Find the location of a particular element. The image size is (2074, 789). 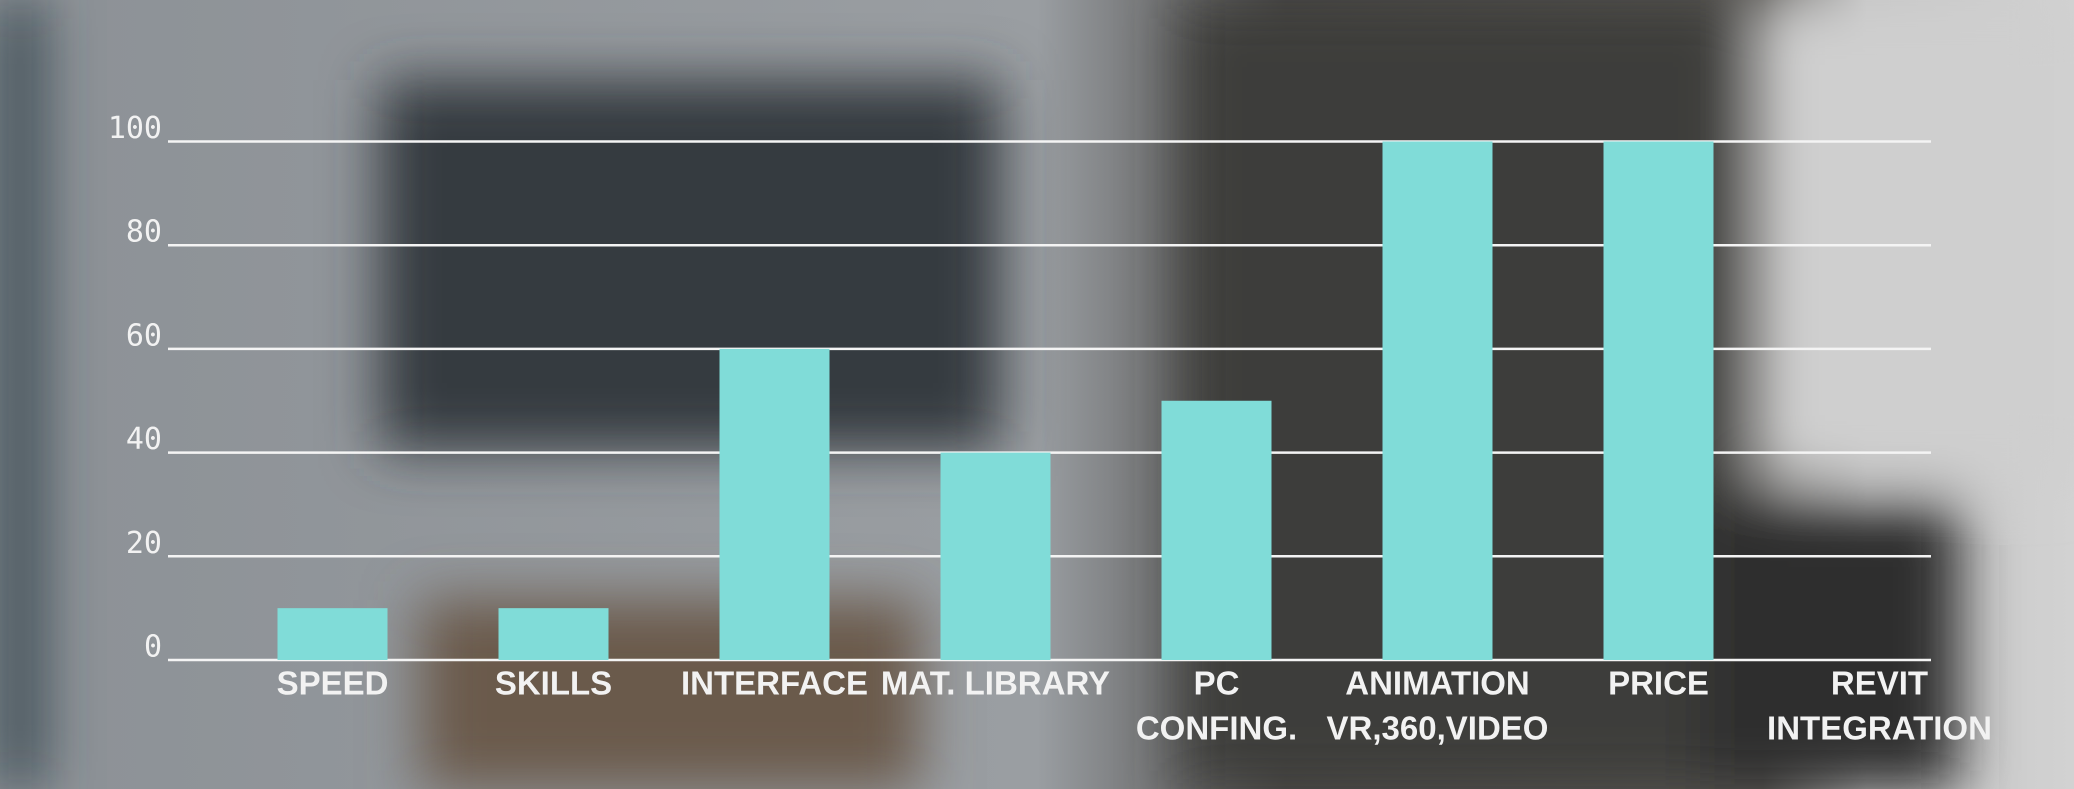

y-tick-label: 100 is located at coordinates (135, 128).